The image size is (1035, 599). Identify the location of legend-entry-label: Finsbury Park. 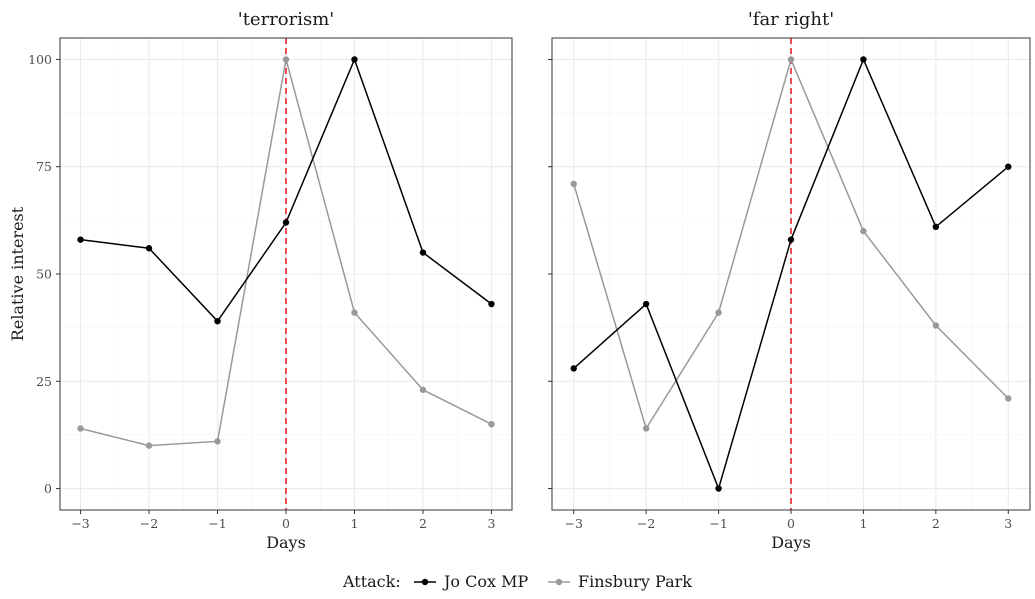
(635, 581).